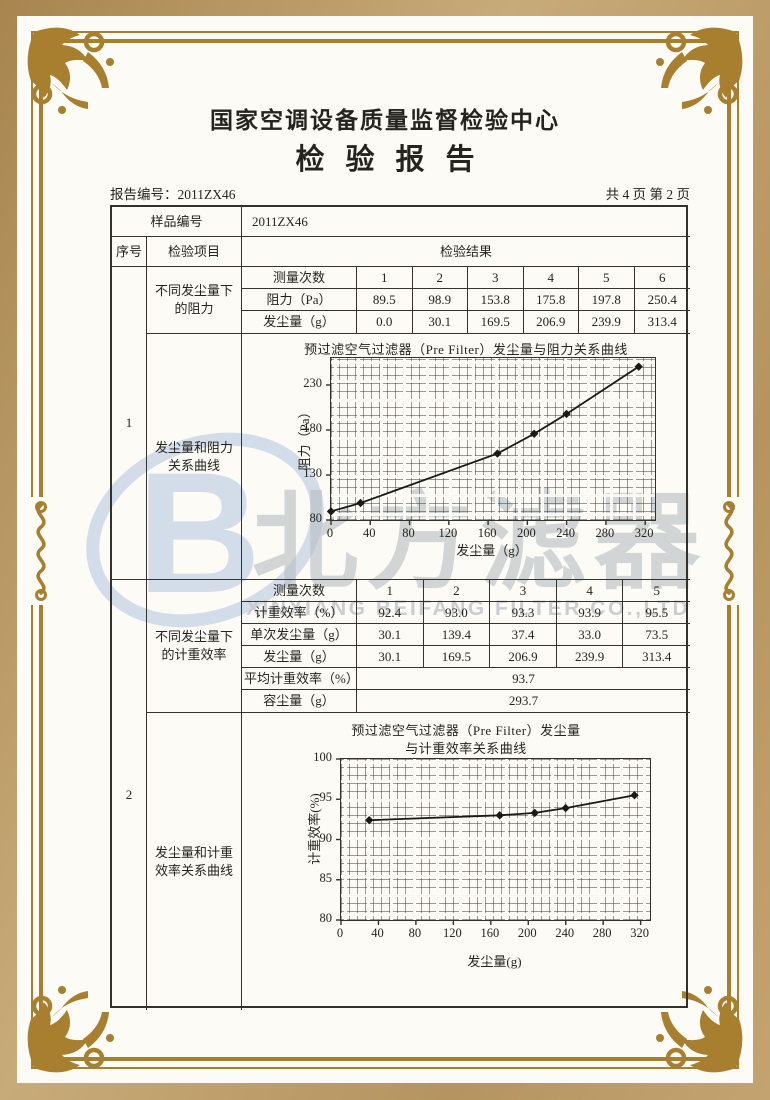 This screenshot has height=1100, width=770. Describe the element at coordinates (299, 591) in the screenshot. I see `st2-row-label: 测量次数` at that location.